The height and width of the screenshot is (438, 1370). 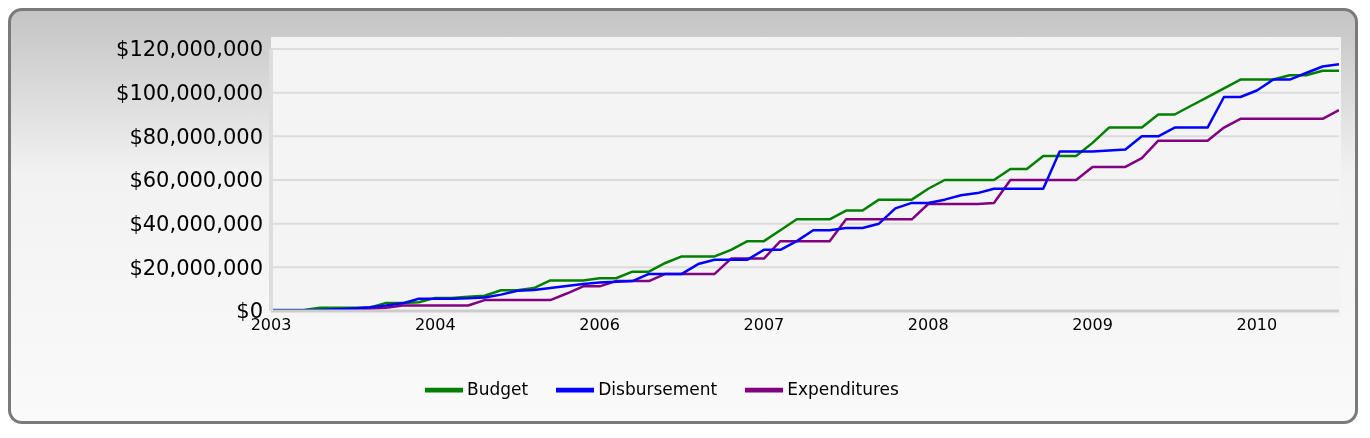 What do you see at coordinates (1257, 325) in the screenshot?
I see `x-tick-label: 2010` at bounding box center [1257, 325].